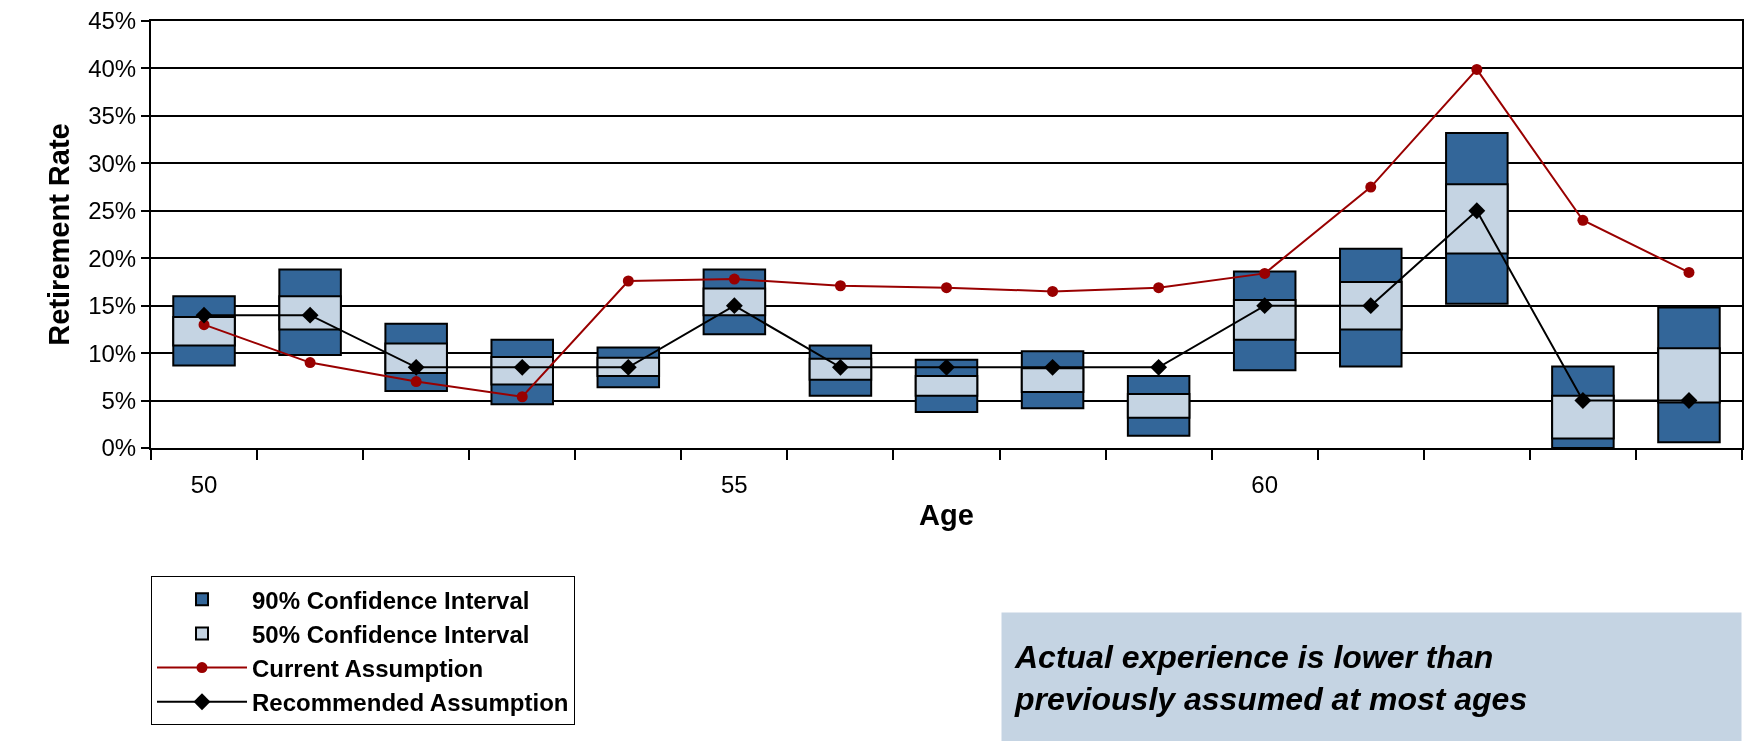  I want to click on y-tick-label: 45%, so click(112, 21).